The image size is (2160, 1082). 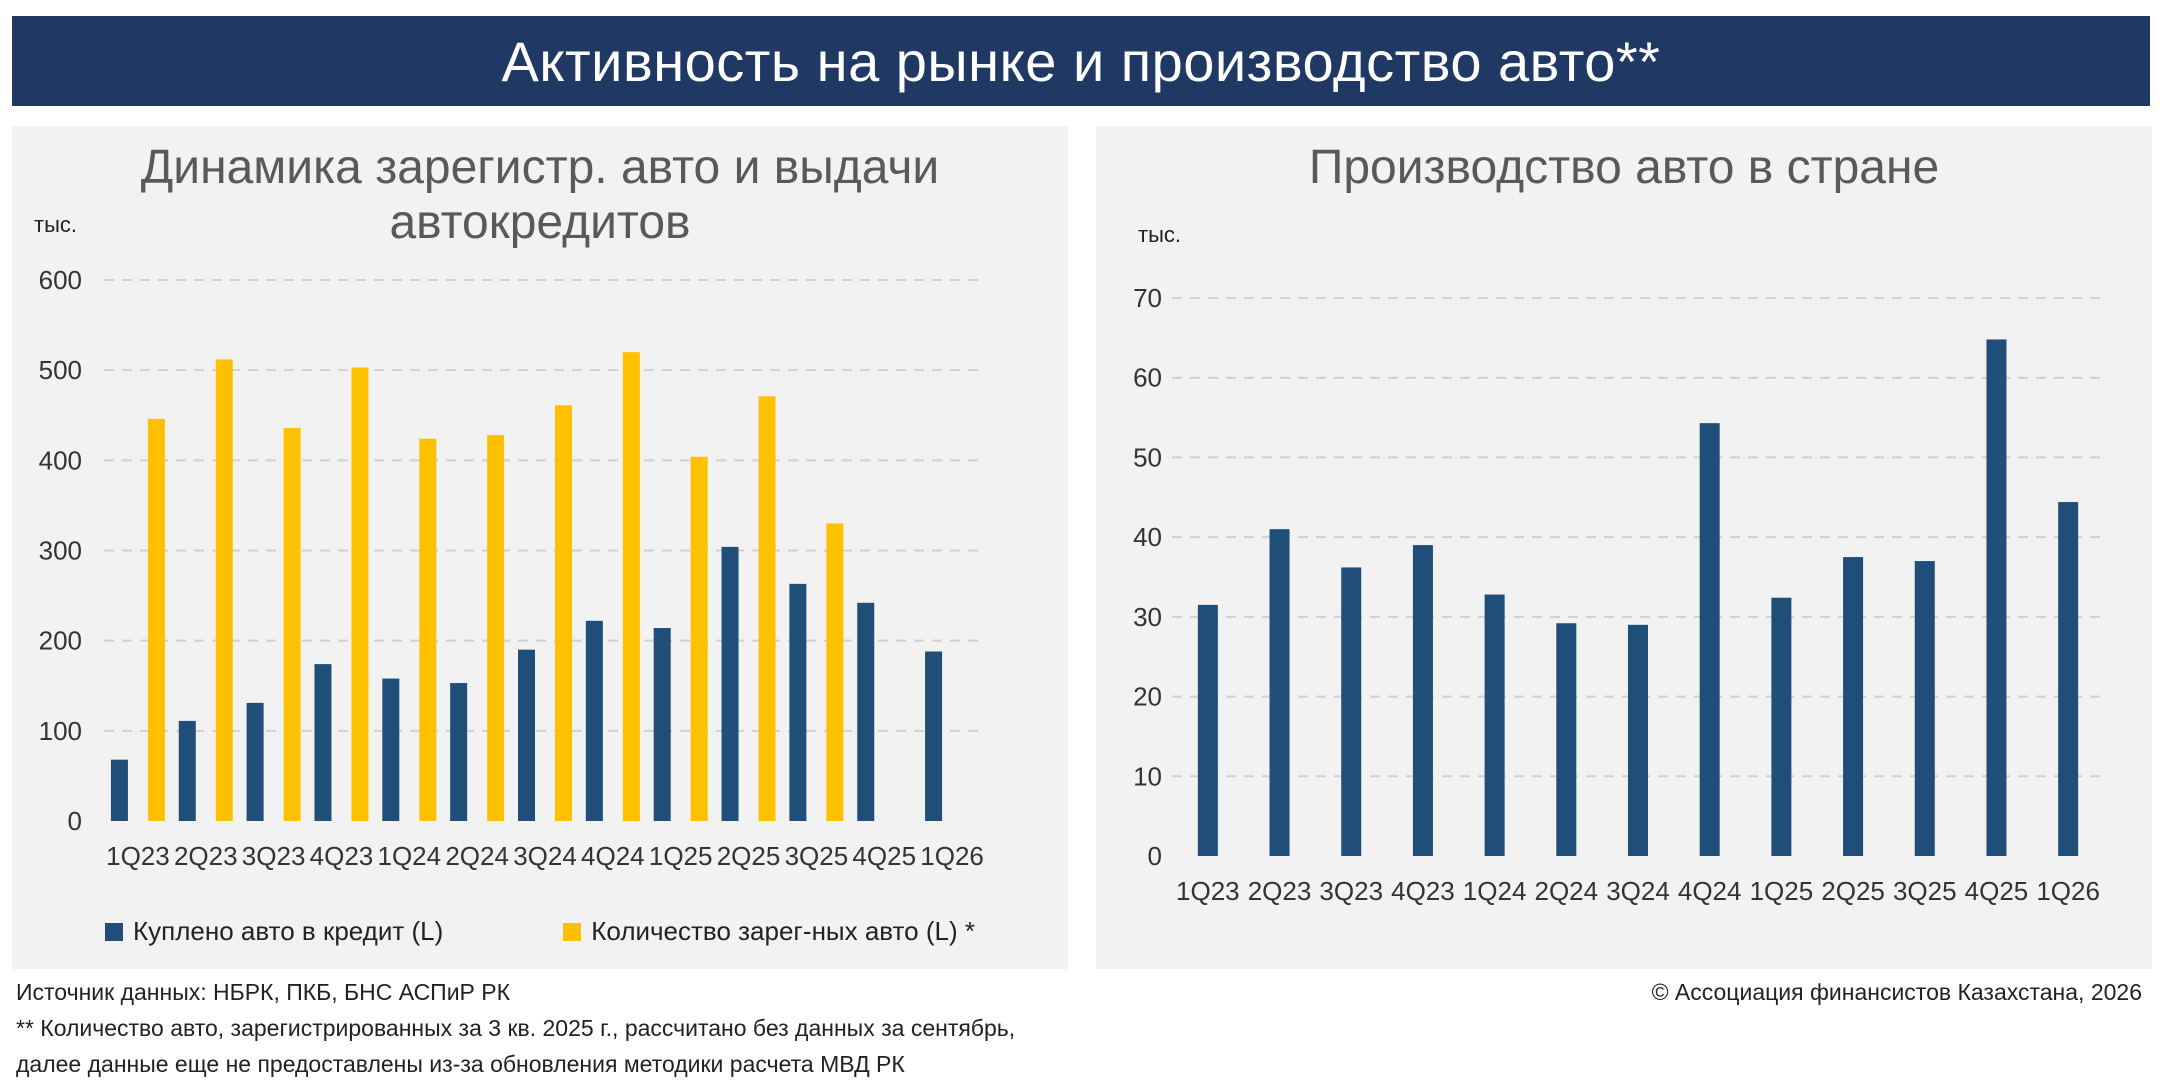 I want to click on y-tick-label: 100, so click(x=60, y=731).